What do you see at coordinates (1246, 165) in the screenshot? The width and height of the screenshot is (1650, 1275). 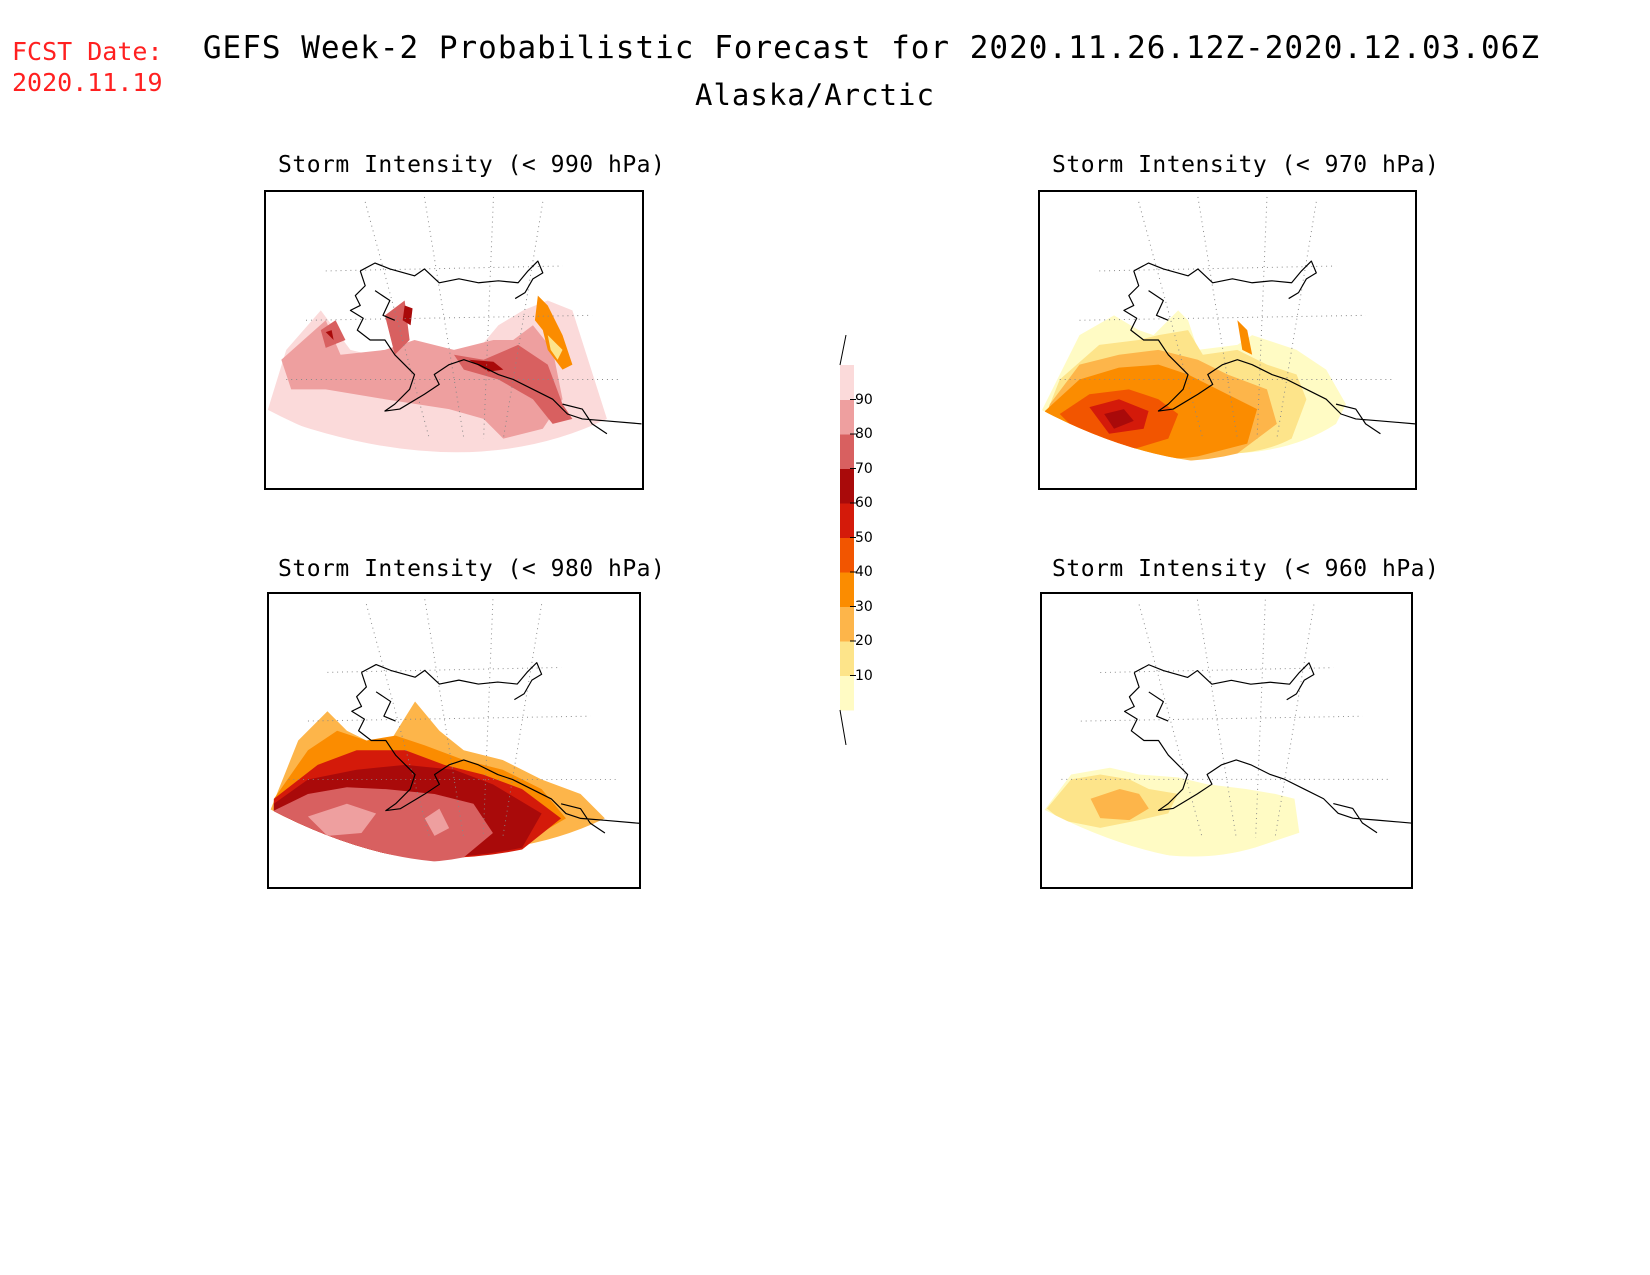 I see `panel-title-970: Storm Intensity (< 970 hPa)` at bounding box center [1246, 165].